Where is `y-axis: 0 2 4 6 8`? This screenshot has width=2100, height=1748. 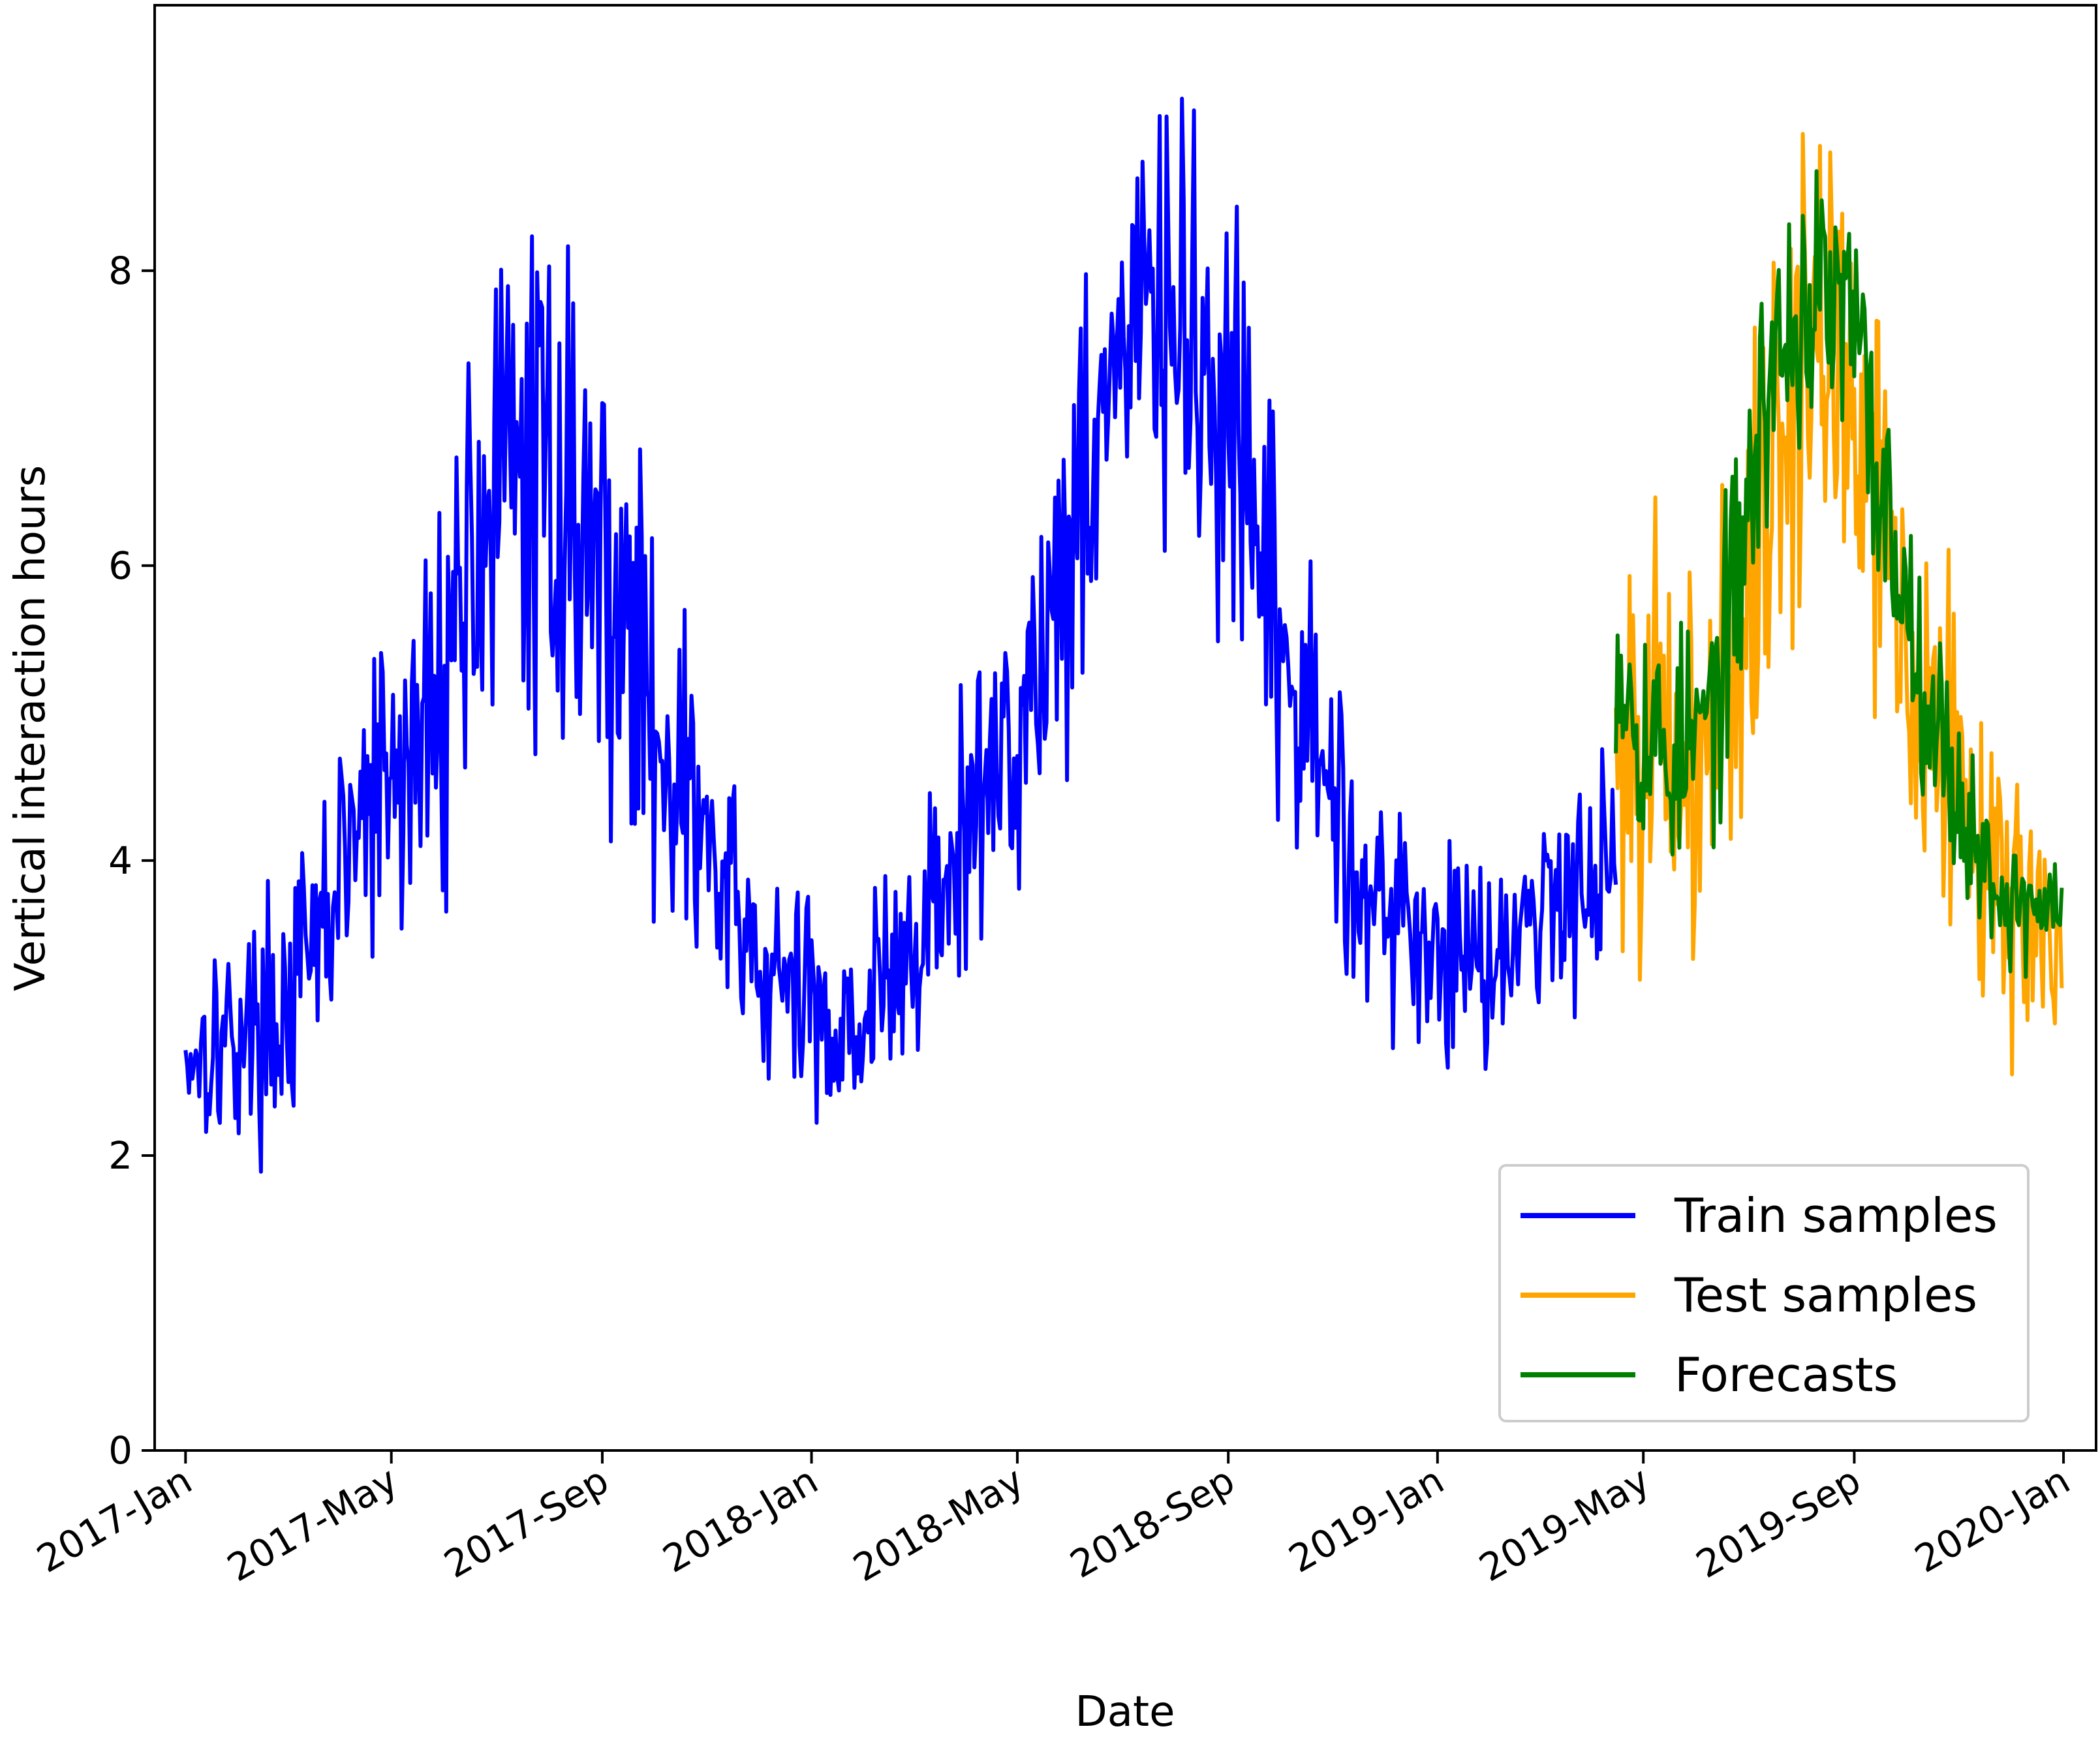 y-axis: 0 2 4 6 8 is located at coordinates (131, 861).